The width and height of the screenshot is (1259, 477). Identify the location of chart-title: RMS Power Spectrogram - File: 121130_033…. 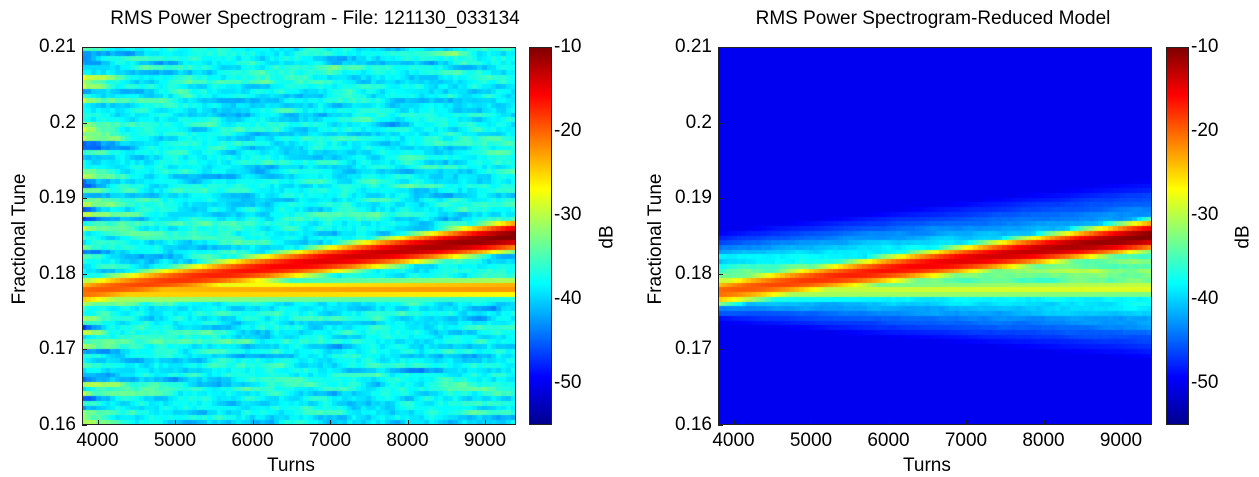
(315, 18).